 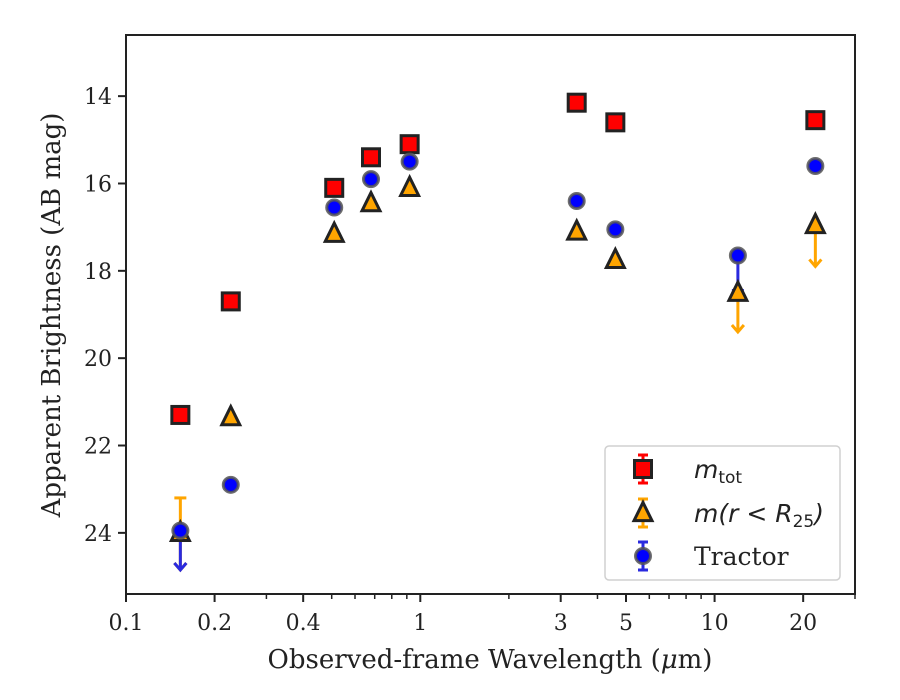 I want to click on x-tick-label: 20, so click(x=803, y=623).